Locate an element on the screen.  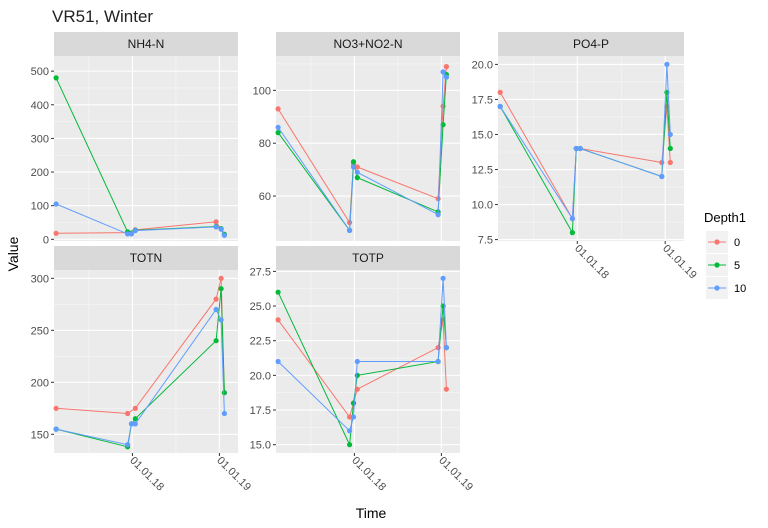
panel-nh4-n: NH4-N 0 100 200 300 400 500 is located at coordinates (134, 139).